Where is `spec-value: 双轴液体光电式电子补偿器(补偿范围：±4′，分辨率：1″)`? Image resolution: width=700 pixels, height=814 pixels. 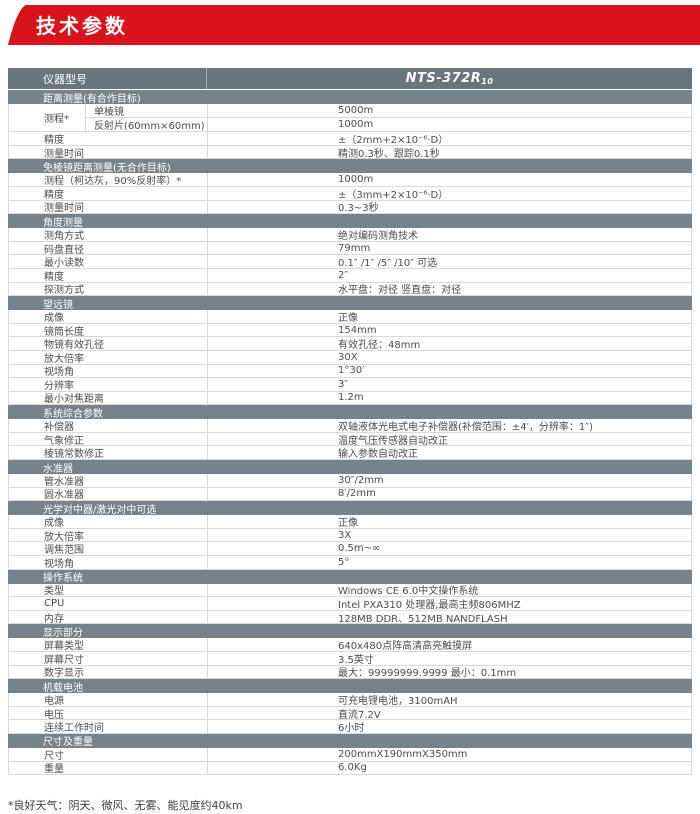
spec-value: 双轴液体光电式电子补偿器(补偿范围：±4′，分辨率：1″) is located at coordinates (465, 427).